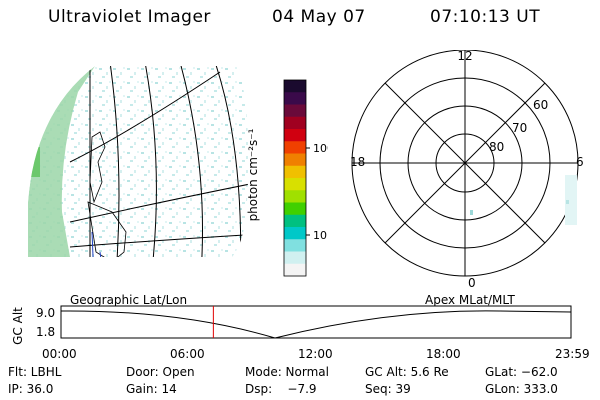 The image size is (600, 400). What do you see at coordinates (320, 235) in the screenshot?
I see `colorbar-label-10: 10` at bounding box center [320, 235].